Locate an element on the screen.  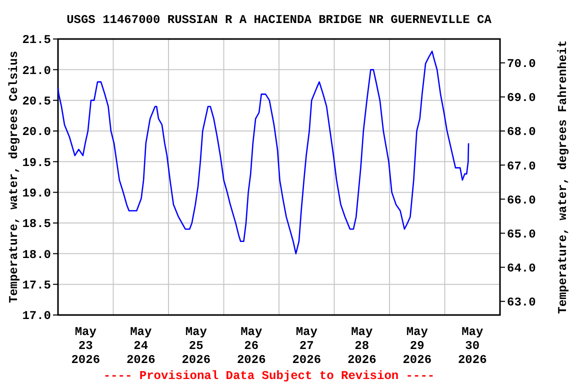
y-tick-label: 18.5 is located at coordinates (36, 224).